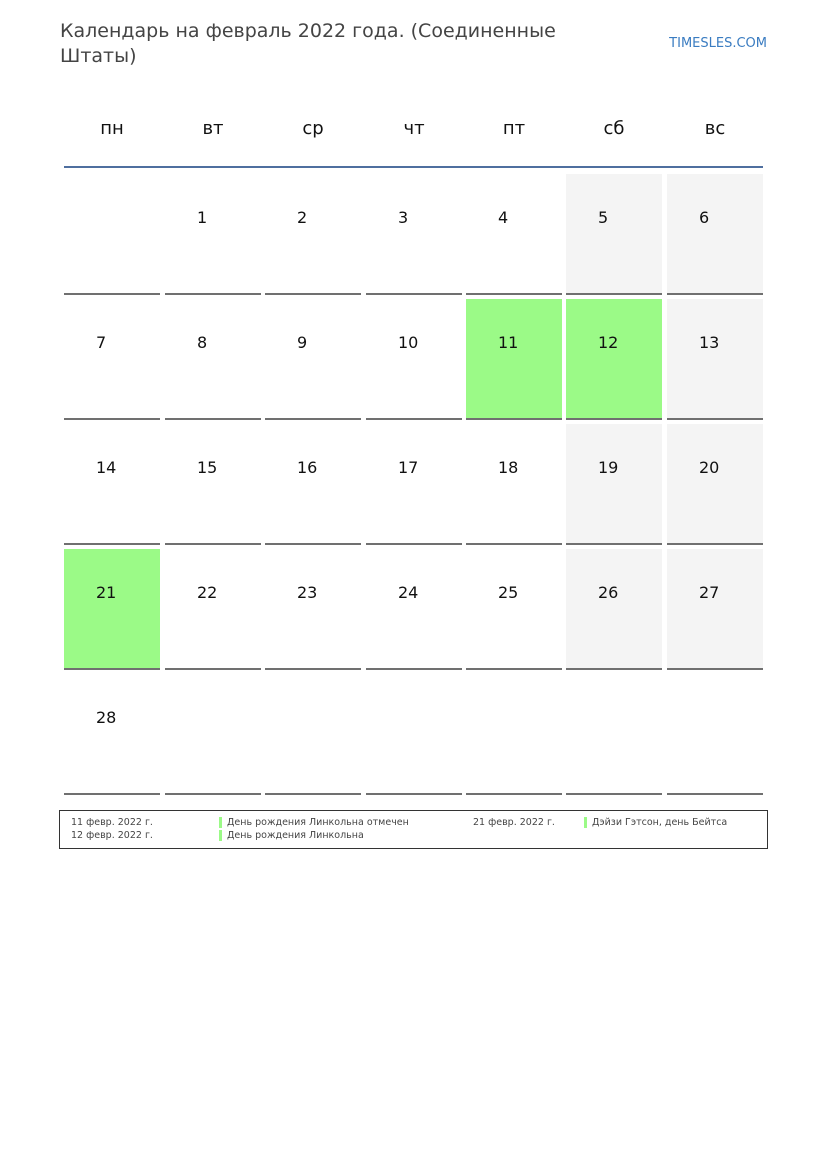  Describe the element at coordinates (715, 128) in the screenshot. I see `weekday-header: вс` at that location.